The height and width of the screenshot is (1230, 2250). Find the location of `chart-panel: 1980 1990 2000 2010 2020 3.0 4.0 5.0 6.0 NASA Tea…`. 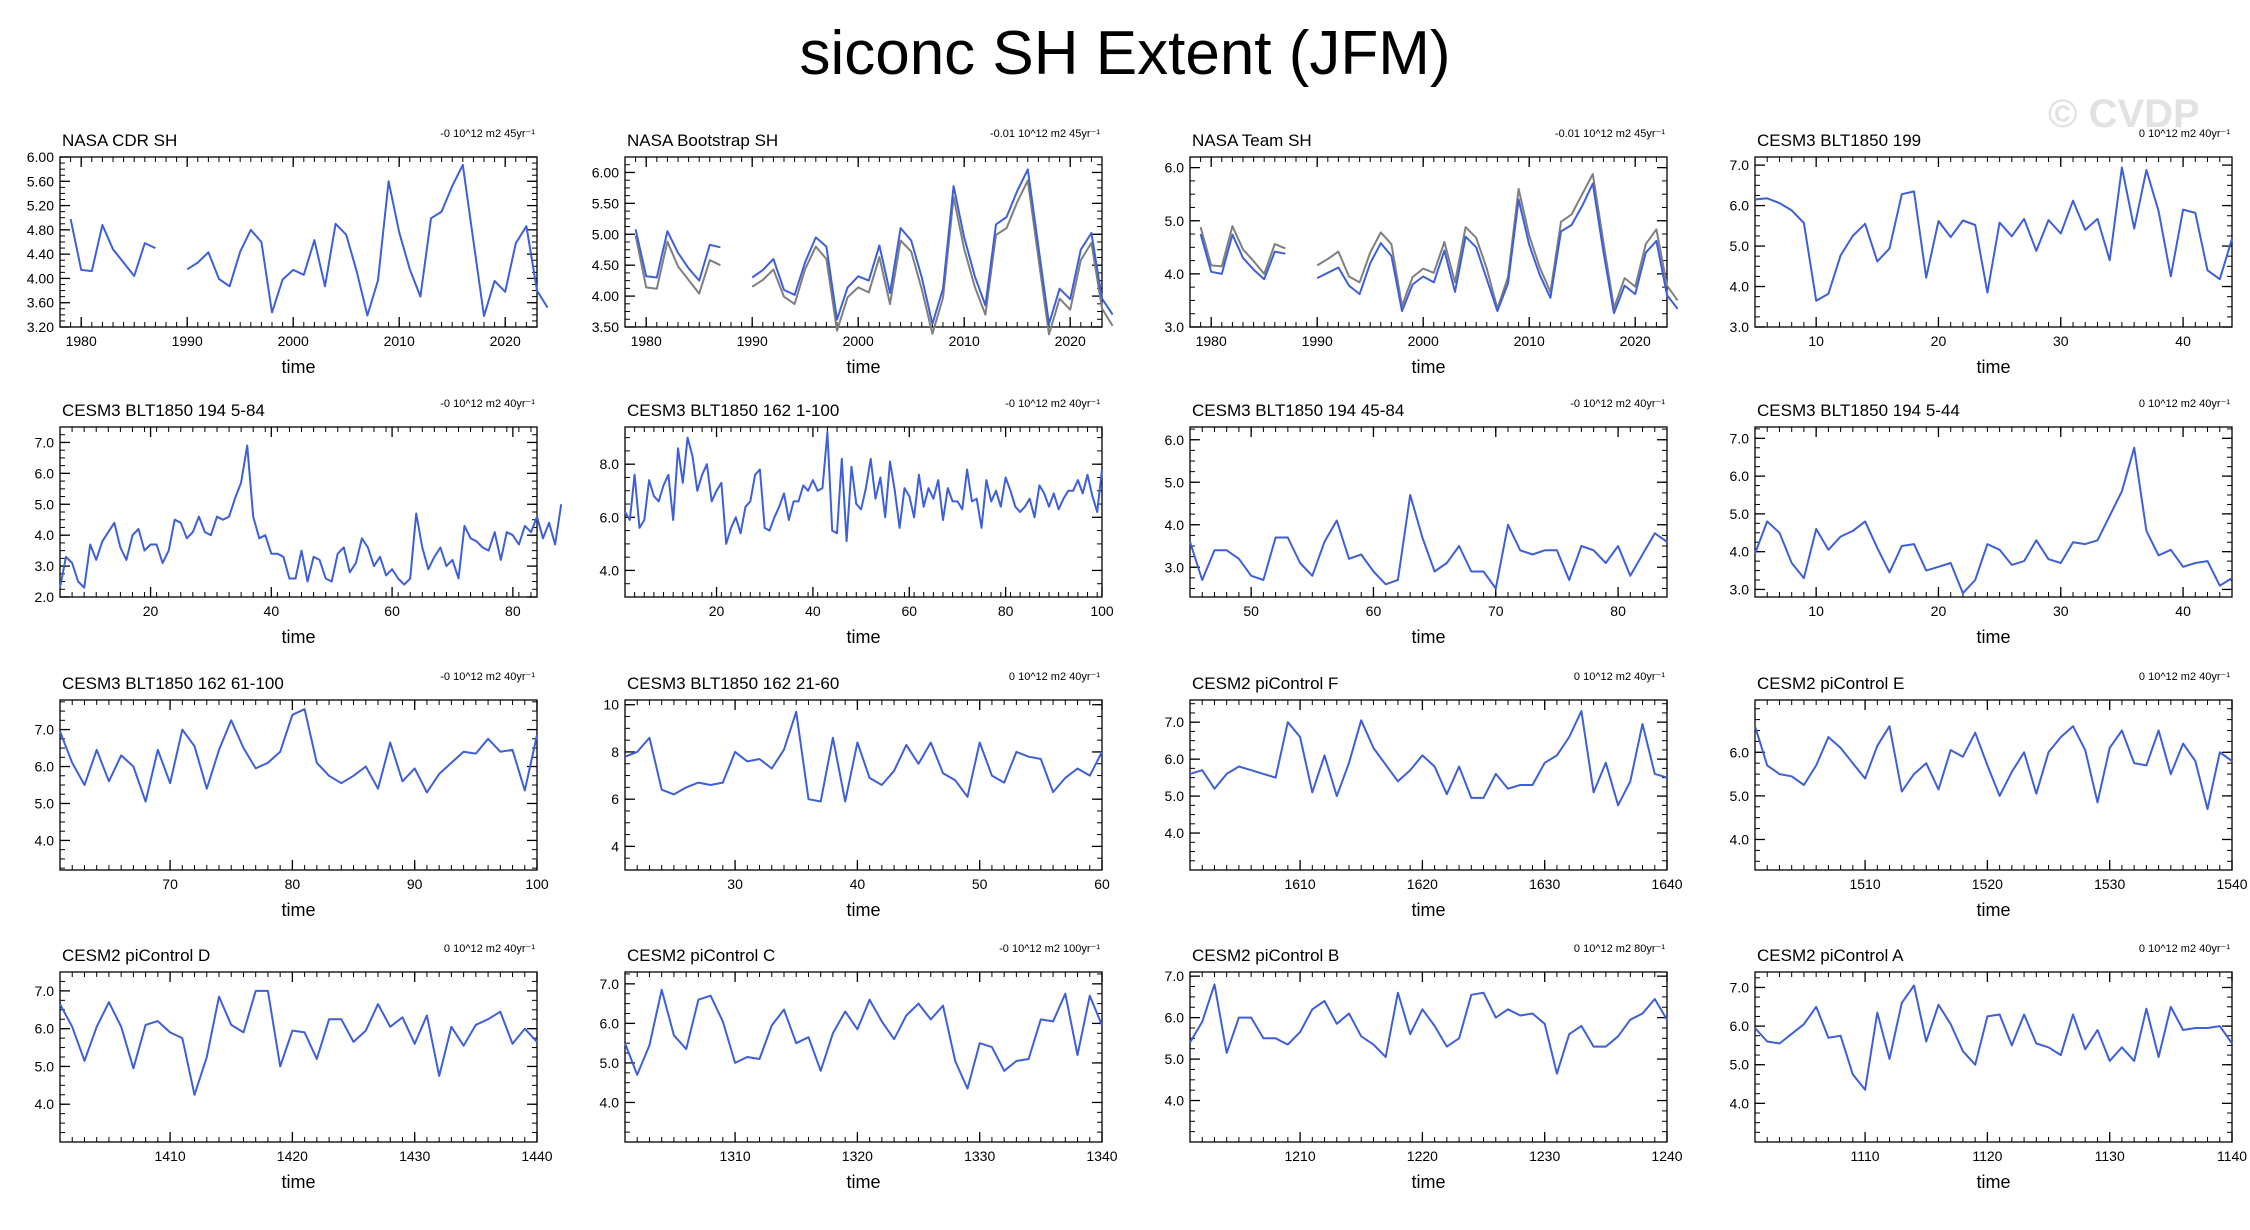

chart-panel: 1980 1990 2000 2010 2020 3.0 4.0 5.0 6.0 NASA Tea… is located at coordinates (1422, 252).